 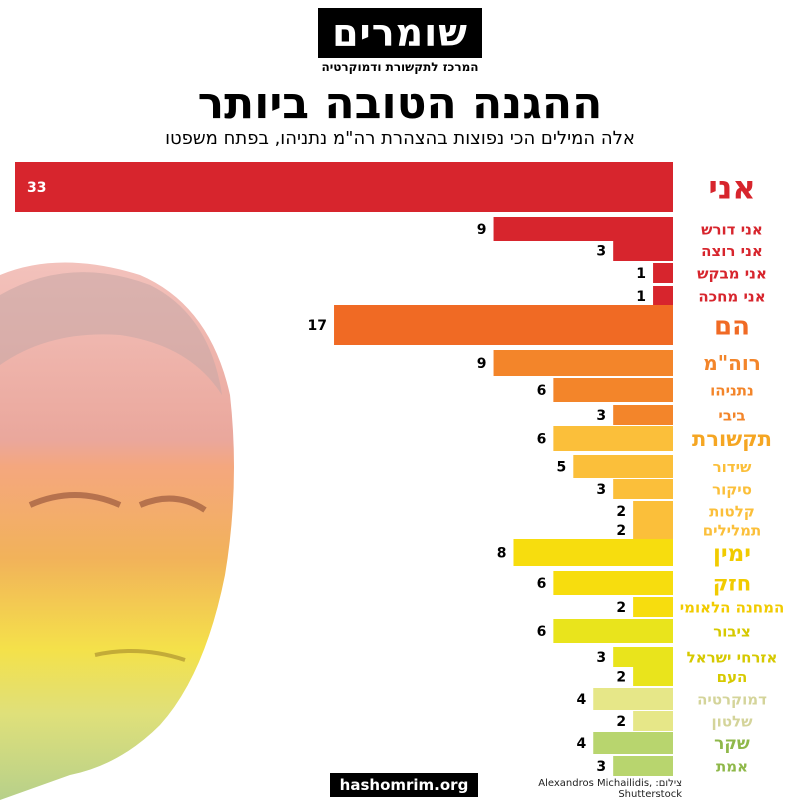 I want to click on value-label: 5, so click(x=562, y=468).